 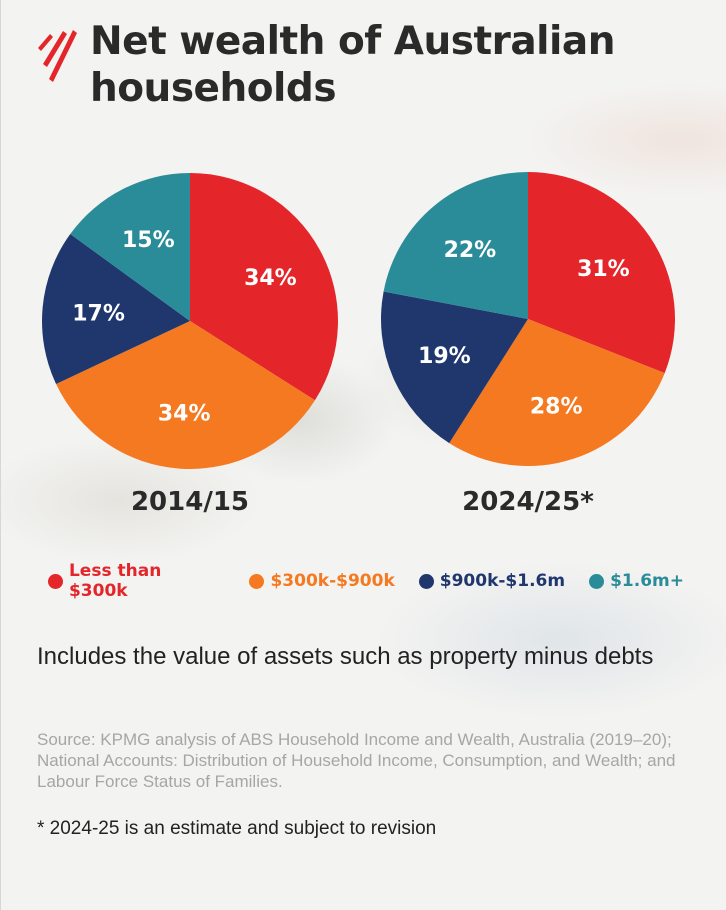 What do you see at coordinates (98, 313) in the screenshot?
I see `pie-data-label: 17%` at bounding box center [98, 313].